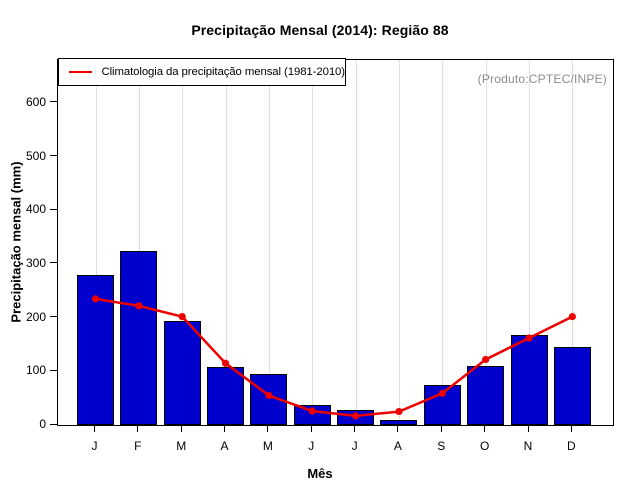 This screenshot has width=640, height=500. What do you see at coordinates (311, 446) in the screenshot?
I see `x-tick-label-6: J` at bounding box center [311, 446].